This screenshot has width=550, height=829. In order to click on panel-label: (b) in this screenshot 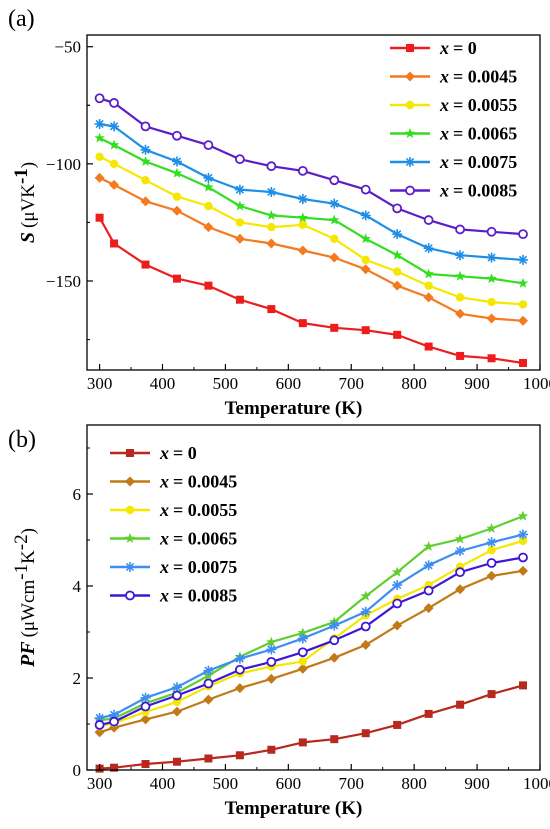, I will do `click(22, 440)`.